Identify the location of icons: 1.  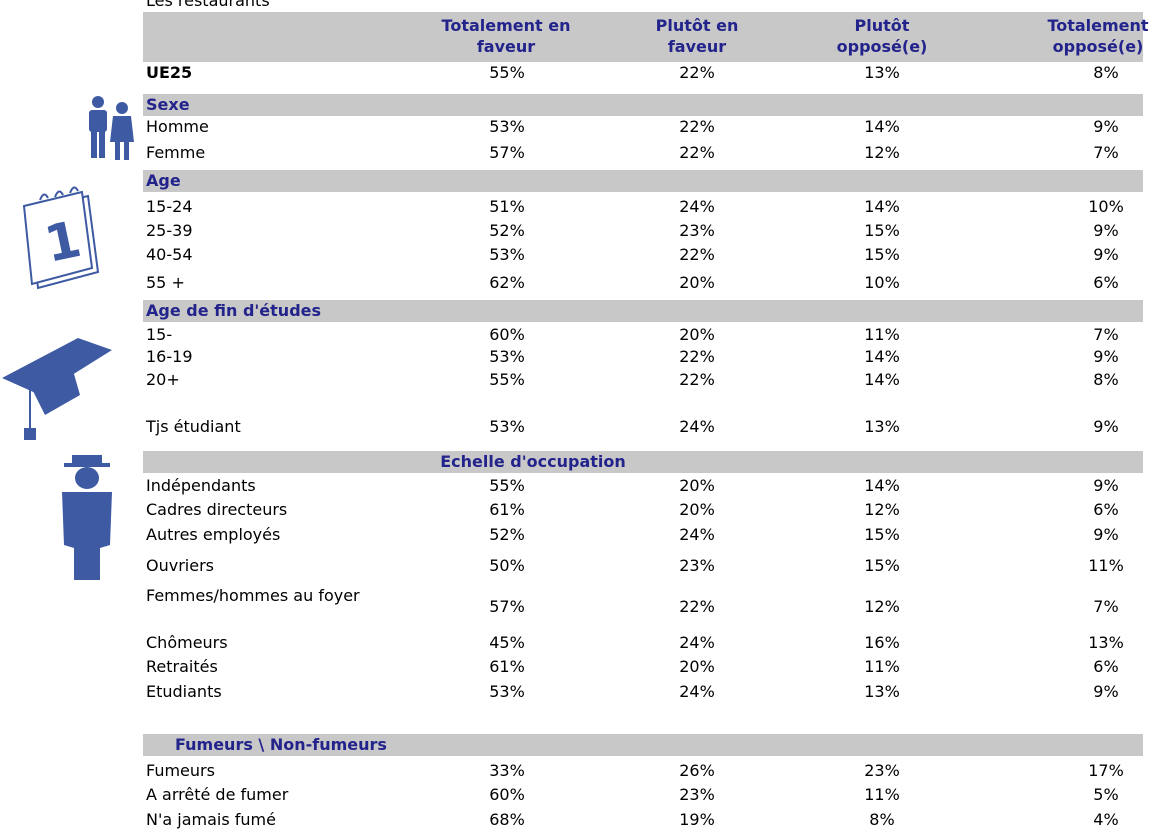
(68, 338).